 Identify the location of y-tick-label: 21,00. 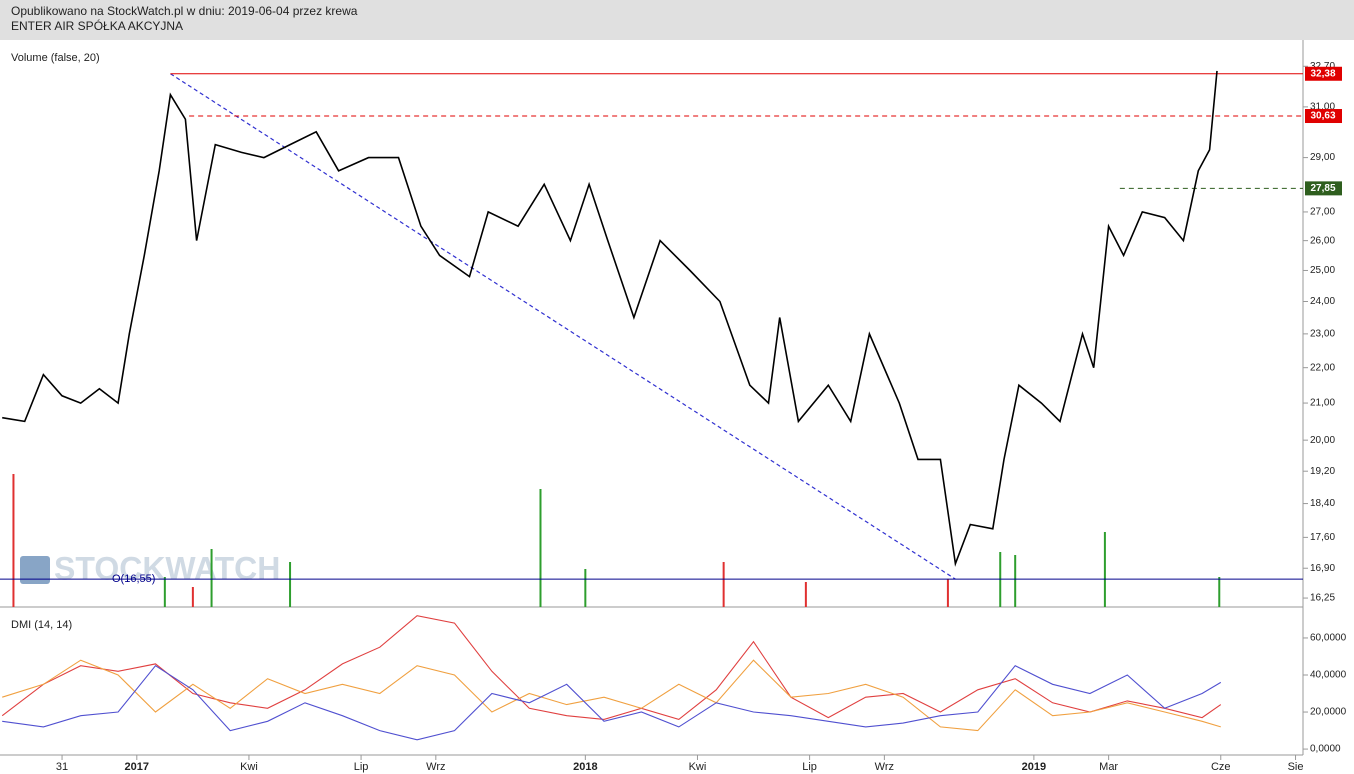
(1322, 403).